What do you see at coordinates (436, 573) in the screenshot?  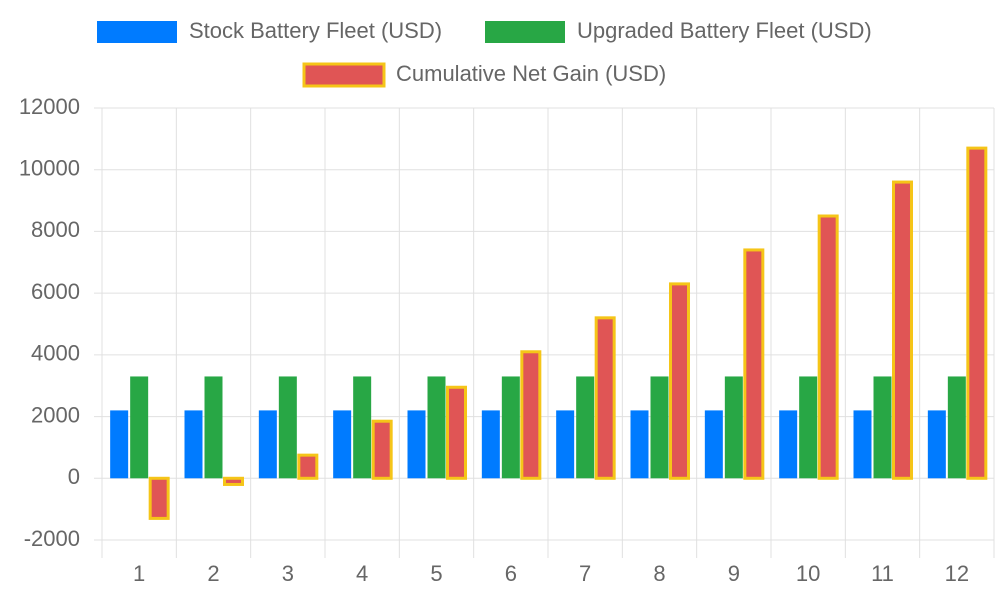 I see `x-tick-label: 5` at bounding box center [436, 573].